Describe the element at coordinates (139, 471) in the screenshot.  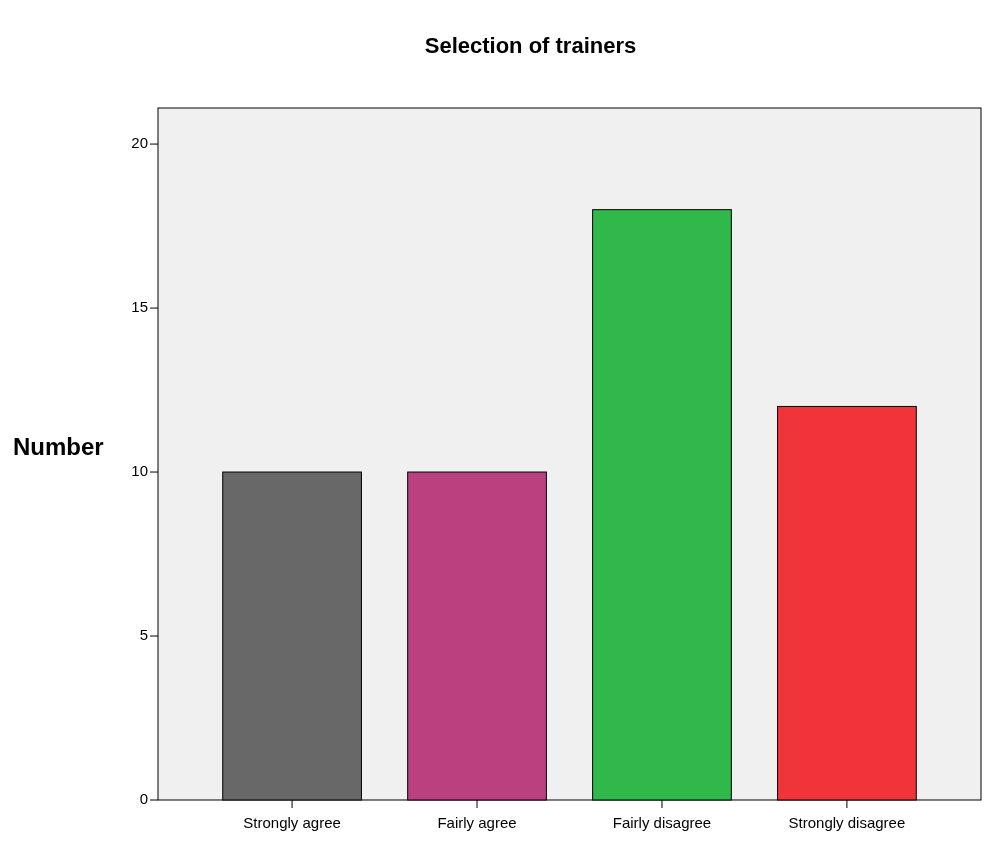
I see `y-tick-label: 10` at that location.